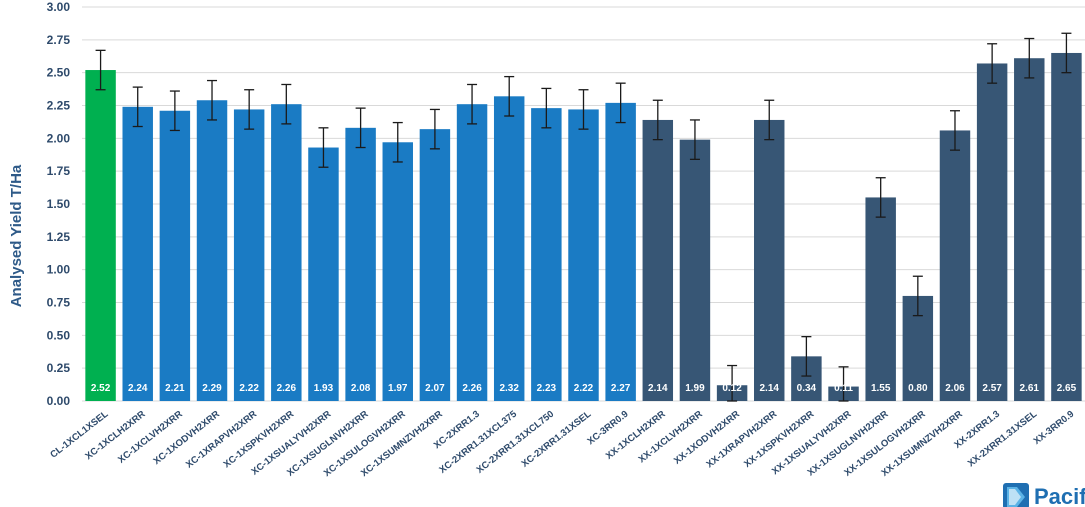  What do you see at coordinates (138, 388) in the screenshot?
I see `data-label: 2.24` at bounding box center [138, 388].